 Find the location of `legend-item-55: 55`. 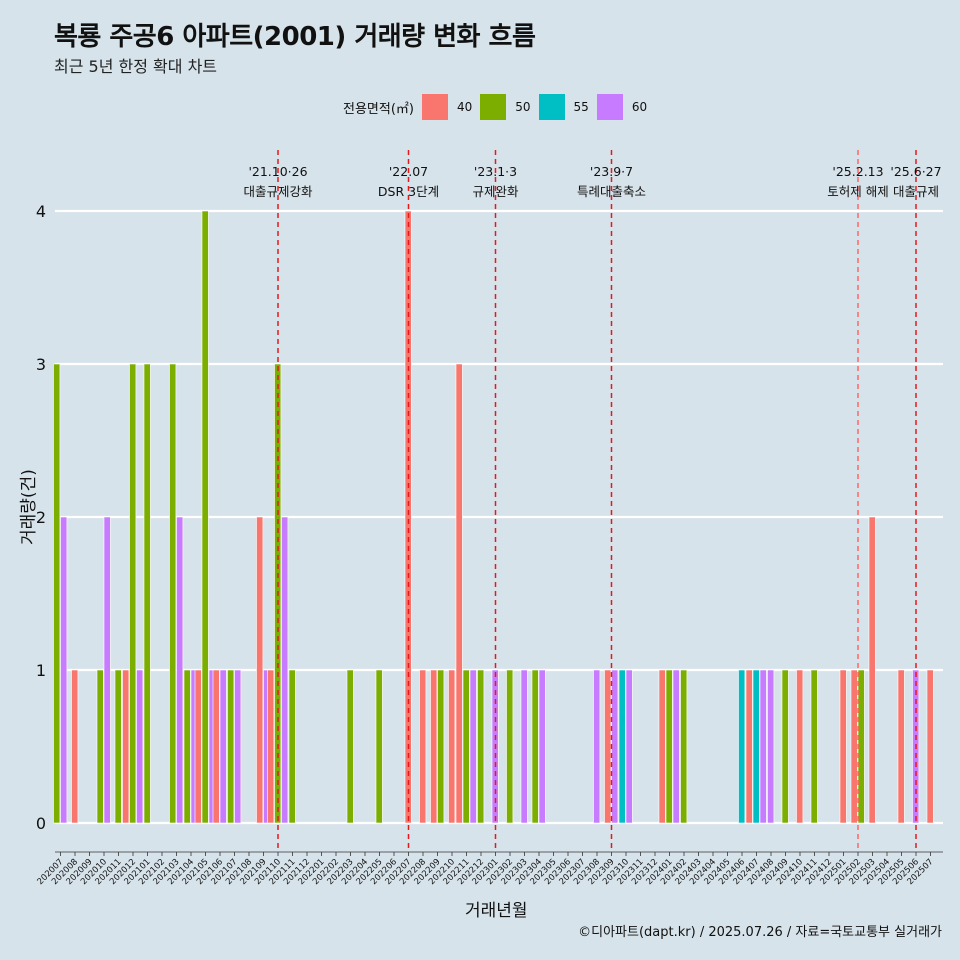

legend-item-55: 55 is located at coordinates (563, 107).